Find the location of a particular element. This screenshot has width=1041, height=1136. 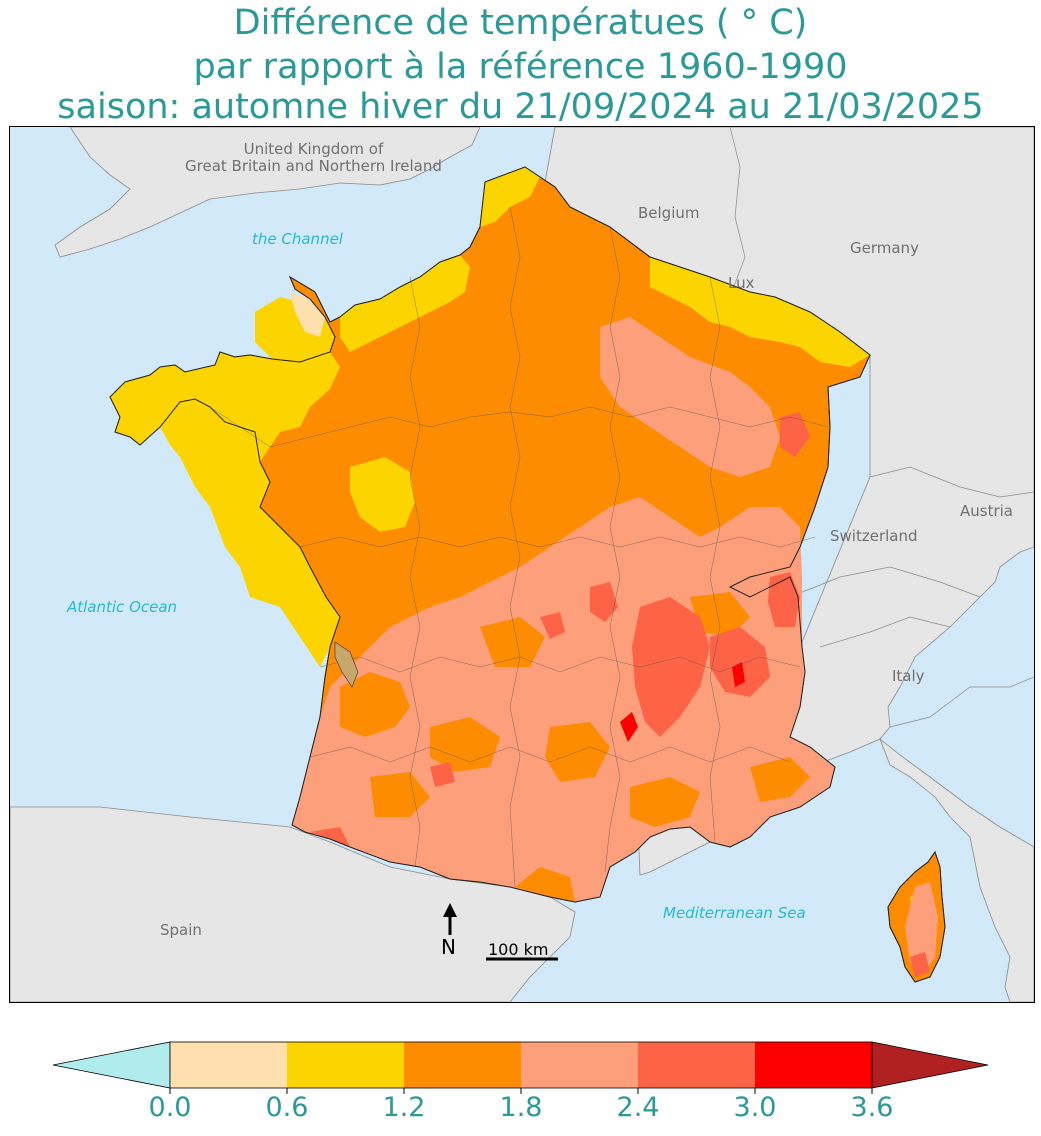

colorbar-extend-high is located at coordinates (930, 1065).